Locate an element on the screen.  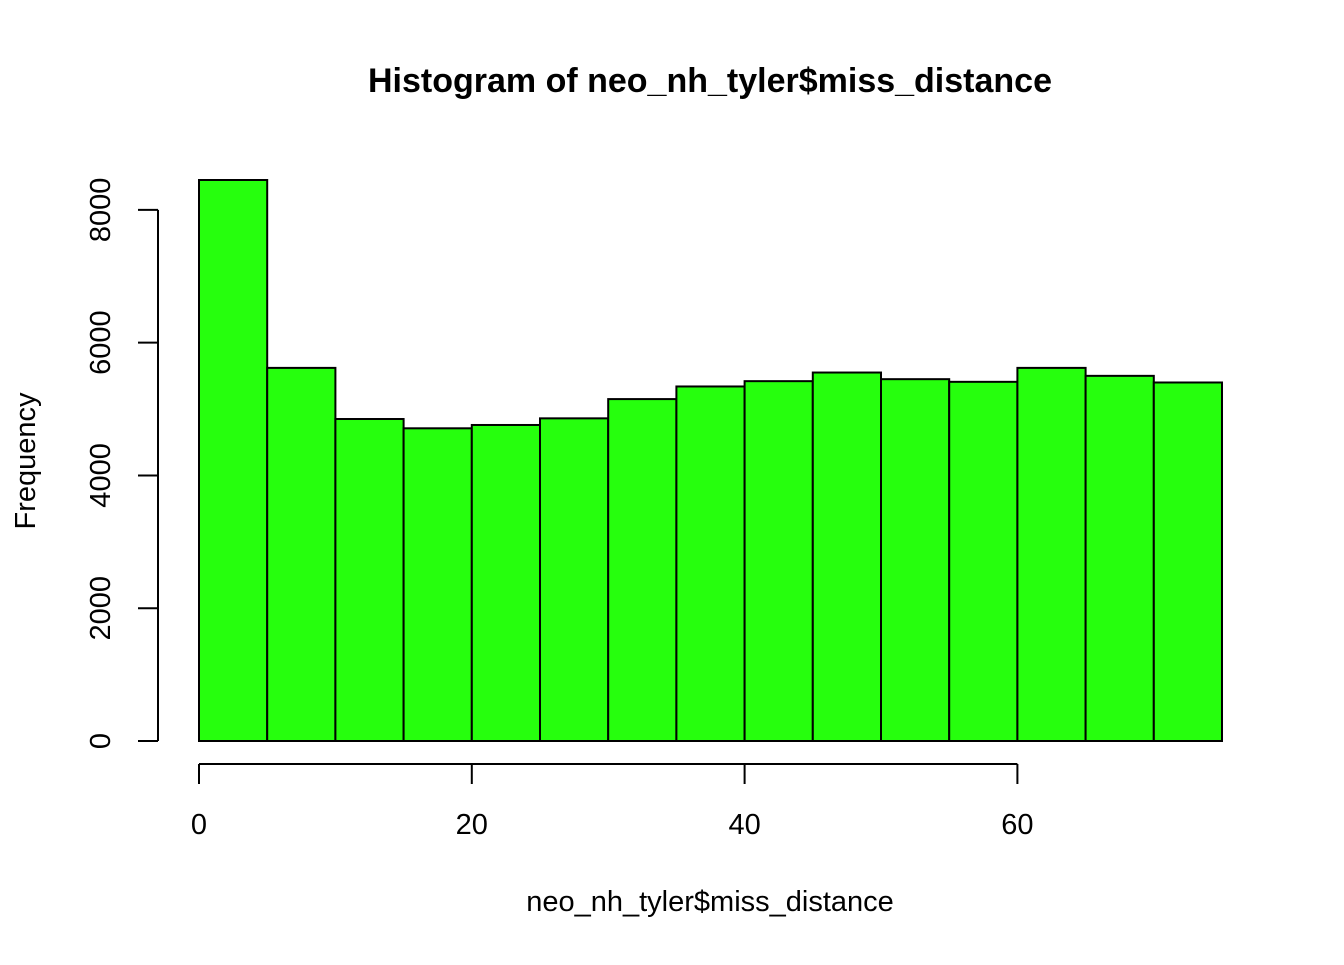
x-axis: 0 20 40 60 is located at coordinates (612, 802).